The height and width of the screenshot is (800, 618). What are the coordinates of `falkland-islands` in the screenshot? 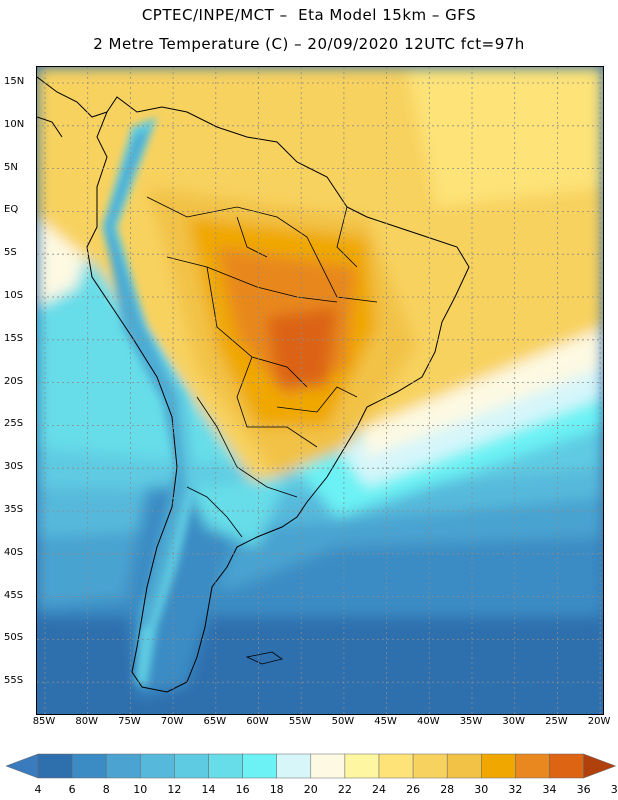 It's located at (264, 658).